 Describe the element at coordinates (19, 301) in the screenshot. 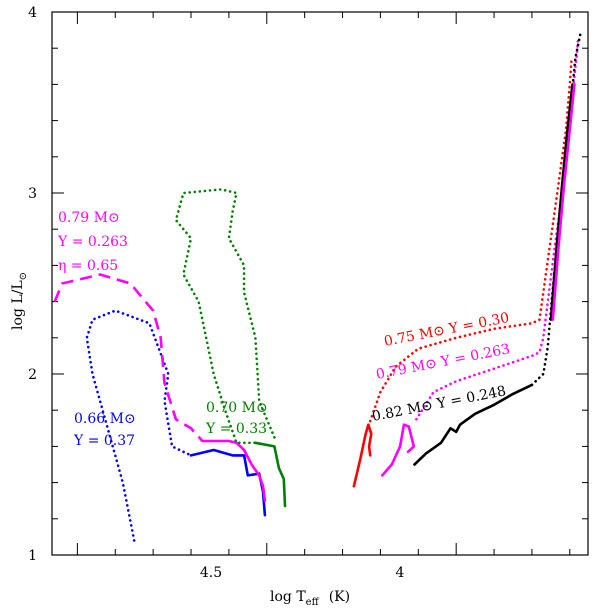

I see `y-axis-title: log L/L⊙` at that location.